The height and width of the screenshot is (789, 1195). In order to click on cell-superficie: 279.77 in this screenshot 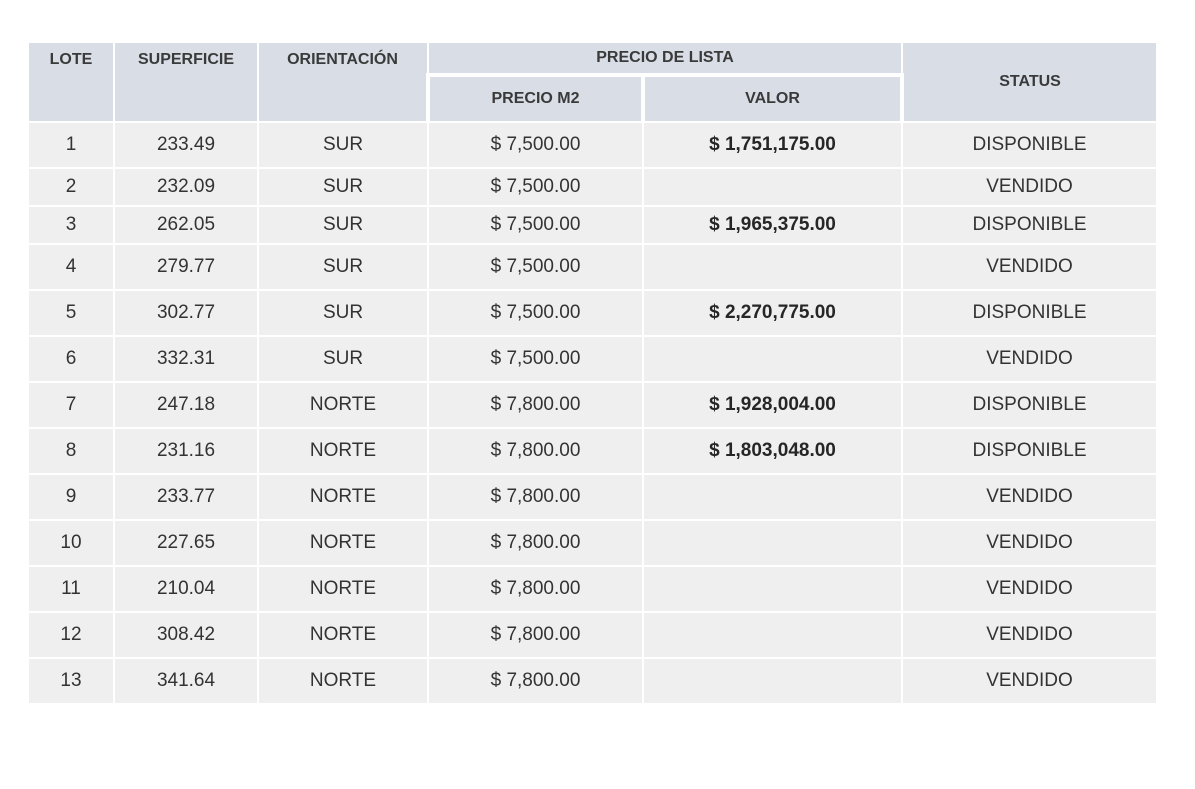, I will do `click(186, 267)`.